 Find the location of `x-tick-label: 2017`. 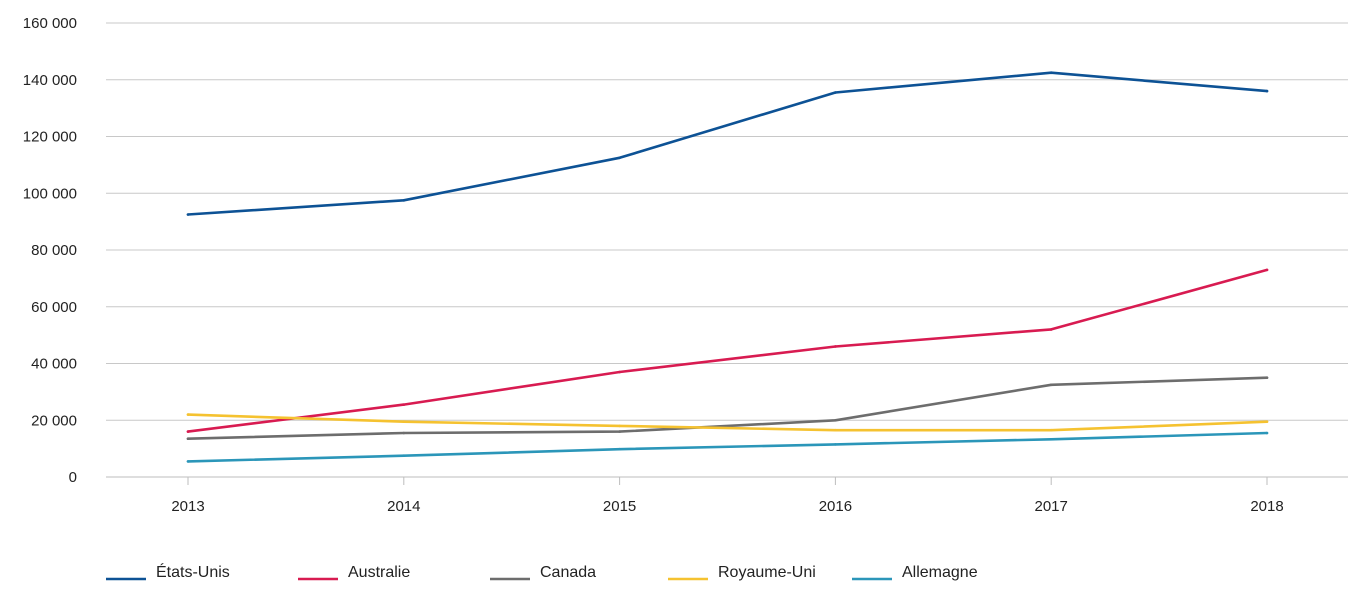

x-tick-label: 2017 is located at coordinates (1051, 506).